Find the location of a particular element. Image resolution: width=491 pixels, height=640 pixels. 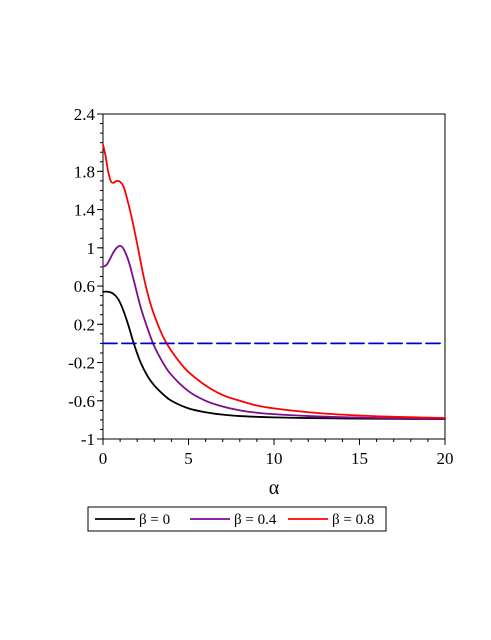

y-tick-label: -1 is located at coordinates (88, 439).